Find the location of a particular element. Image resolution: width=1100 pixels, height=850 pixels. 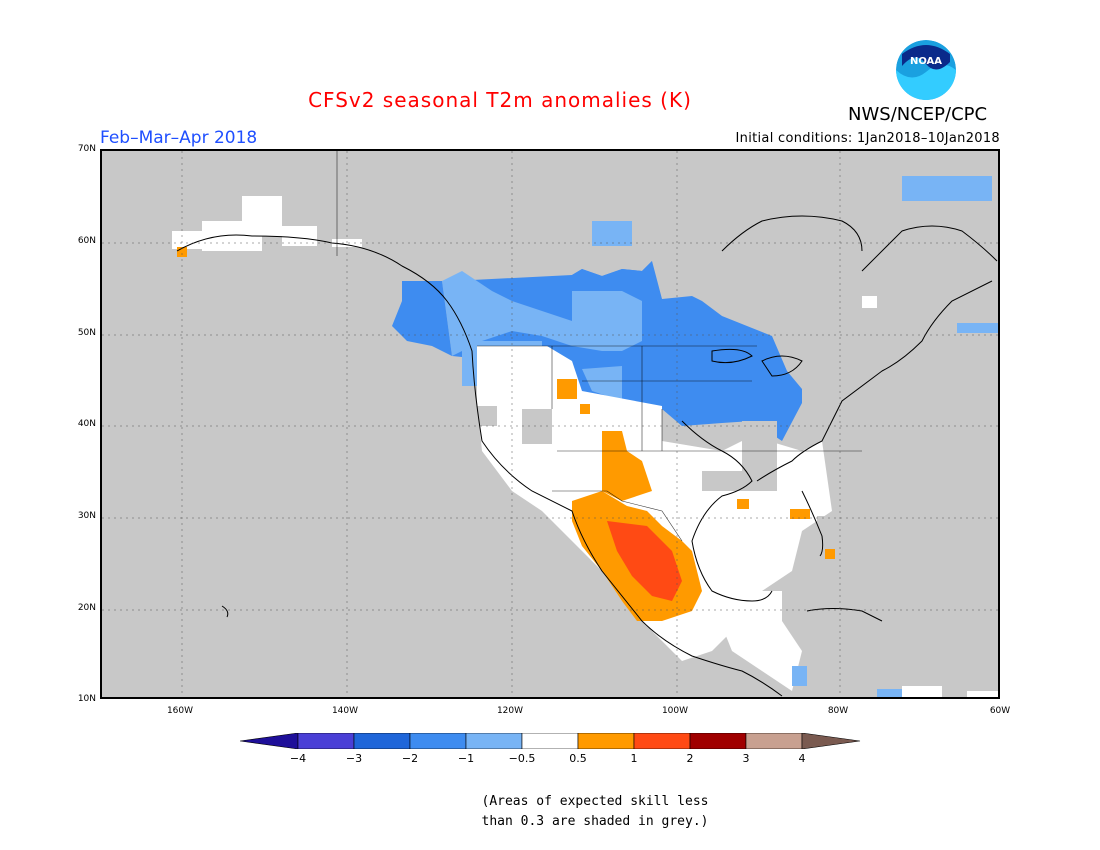

lat-tick-60n: 60N is located at coordinates (86, 241).